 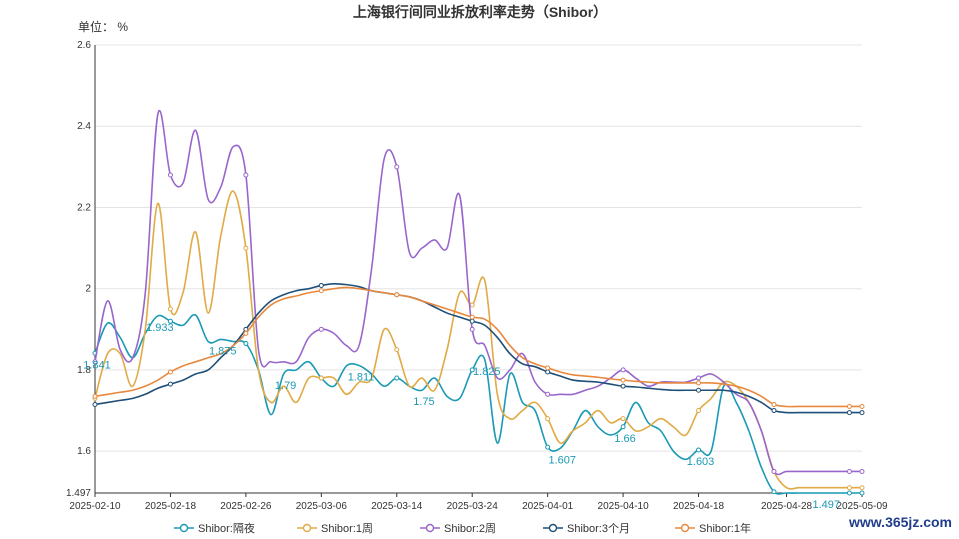 What do you see at coordinates (78, 493) in the screenshot?
I see `y-tick-label: 1.497` at bounding box center [78, 493].